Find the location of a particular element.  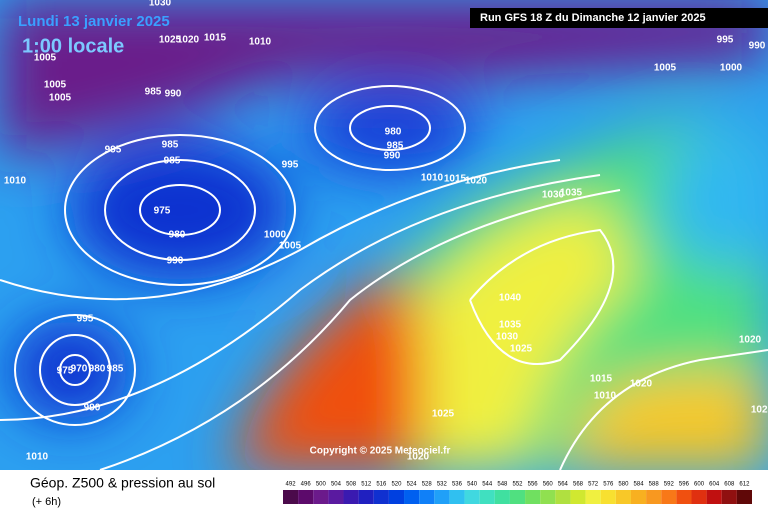

scale-label: 584 is located at coordinates (639, 485).